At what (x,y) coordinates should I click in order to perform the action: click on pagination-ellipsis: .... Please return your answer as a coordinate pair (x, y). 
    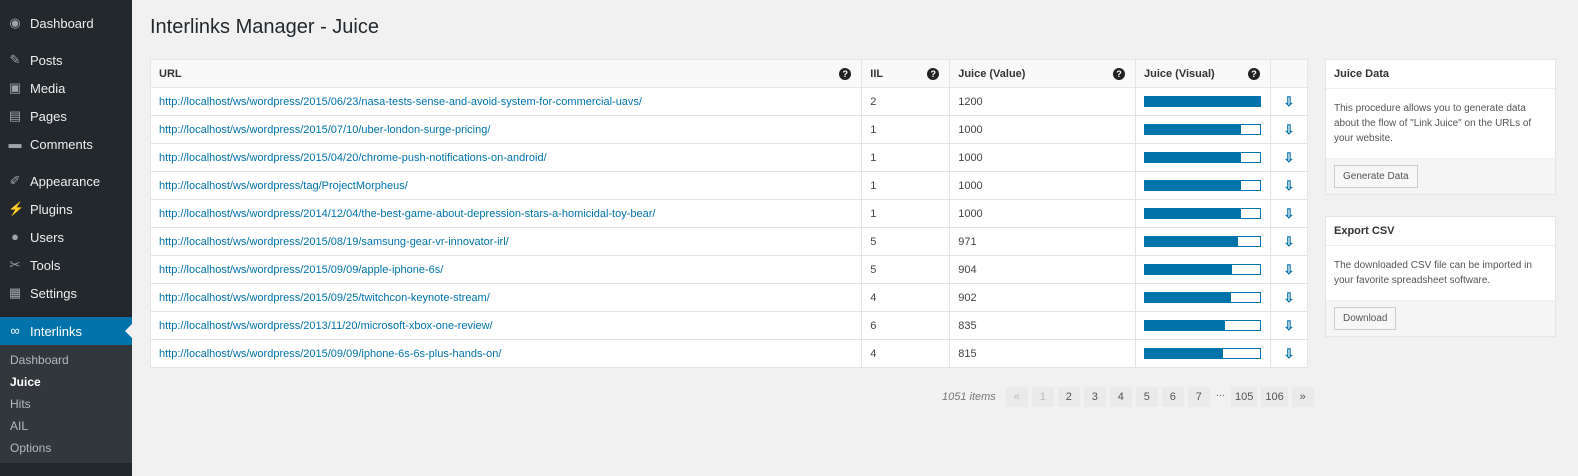
    Looking at the image, I should click on (1220, 393).